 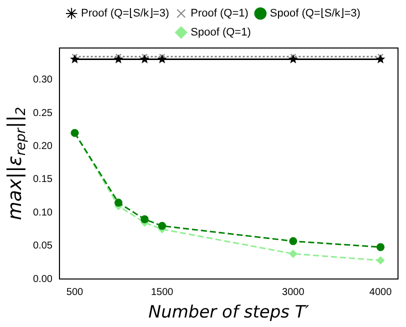 What do you see at coordinates (162, 292) in the screenshot?
I see `x-tick-label: 1500` at bounding box center [162, 292].